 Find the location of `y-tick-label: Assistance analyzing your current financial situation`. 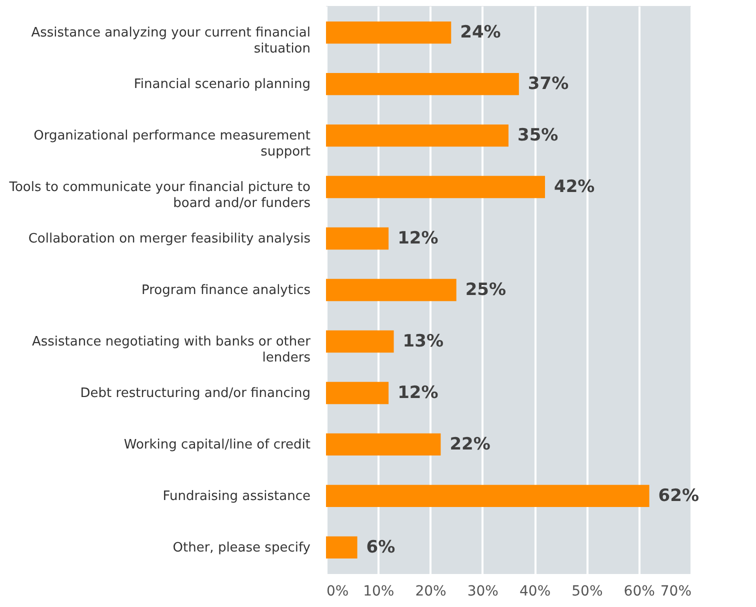

y-tick-label: Assistance analyzing your current financial situation is located at coordinates (170, 41).